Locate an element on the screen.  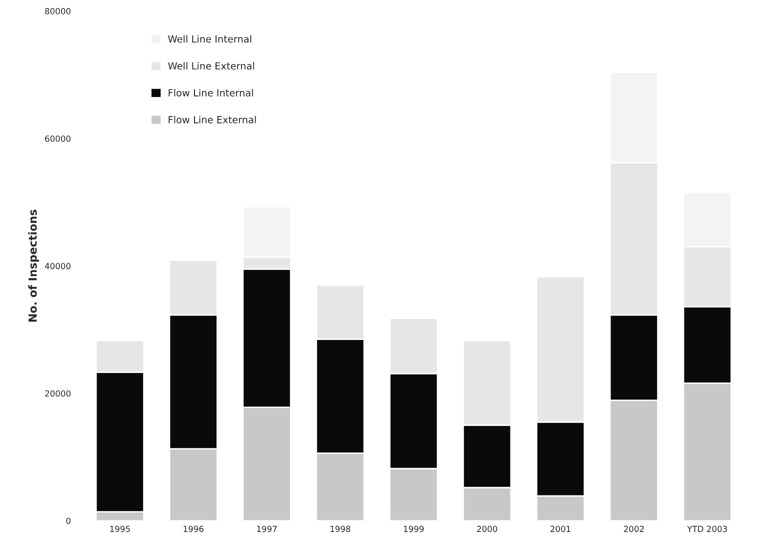
y-tick-label: 60000 is located at coordinates (57, 138).